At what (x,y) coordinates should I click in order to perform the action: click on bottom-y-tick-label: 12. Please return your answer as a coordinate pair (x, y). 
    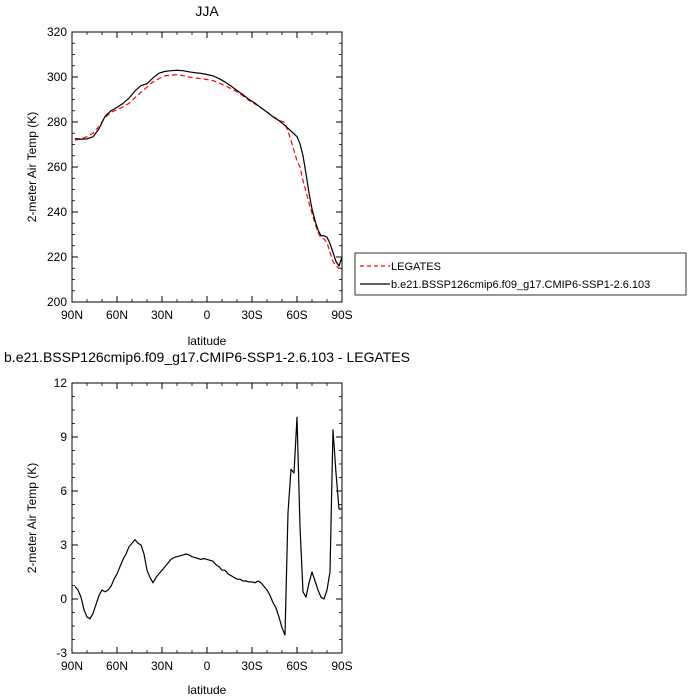
    Looking at the image, I should click on (61, 383).